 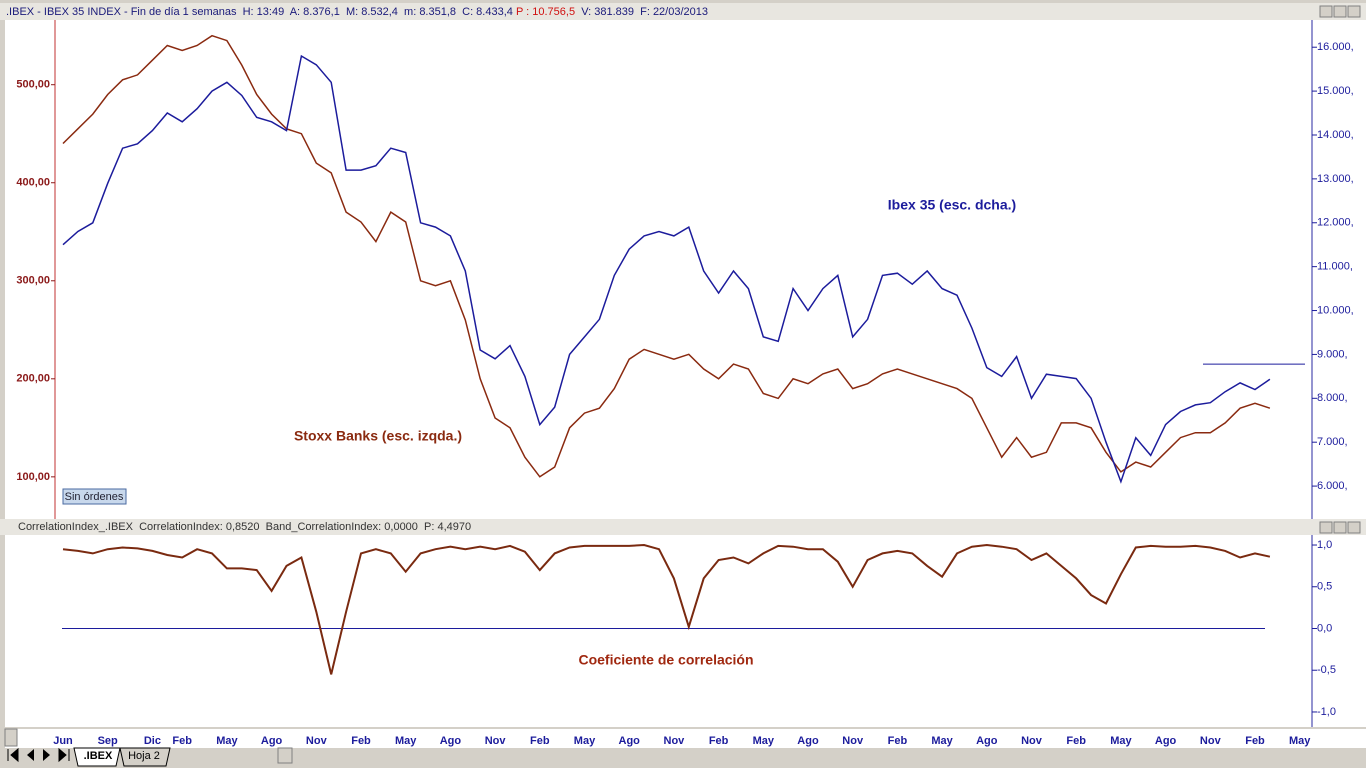 What do you see at coordinates (683, 758) in the screenshot?
I see `tab-bar` at bounding box center [683, 758].